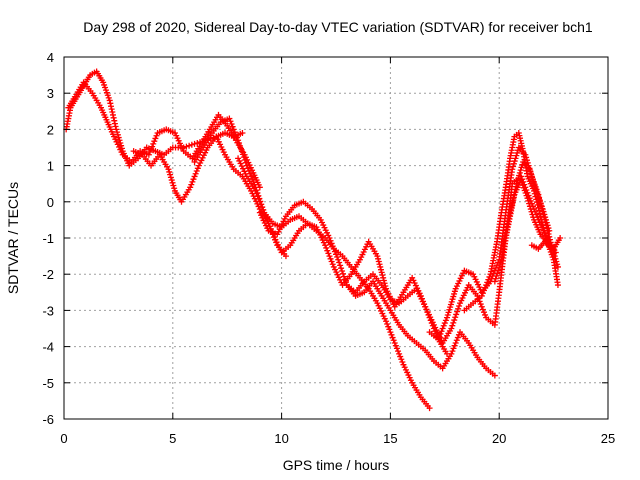 The width and height of the screenshot is (640, 480). I want to click on x-tick-label: 0, so click(63, 438).